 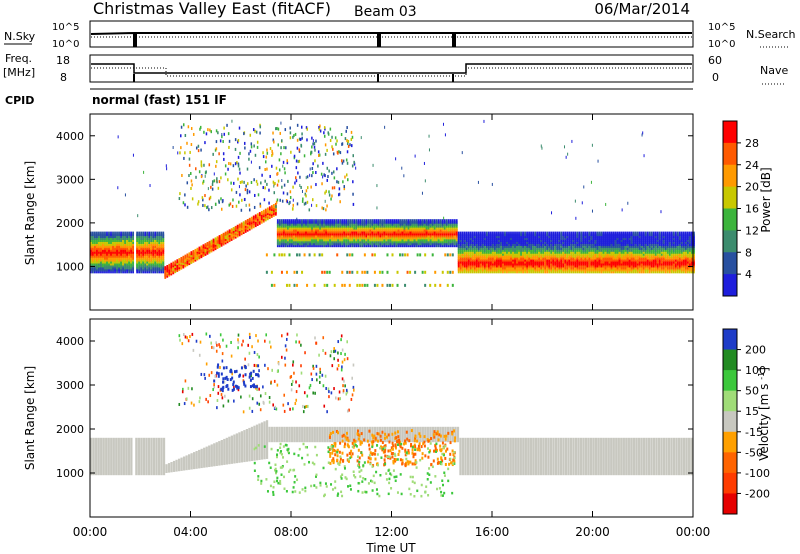 What do you see at coordinates (642, 9) in the screenshot?
I see `date-label: 06/Mar/2014` at bounding box center [642, 9].